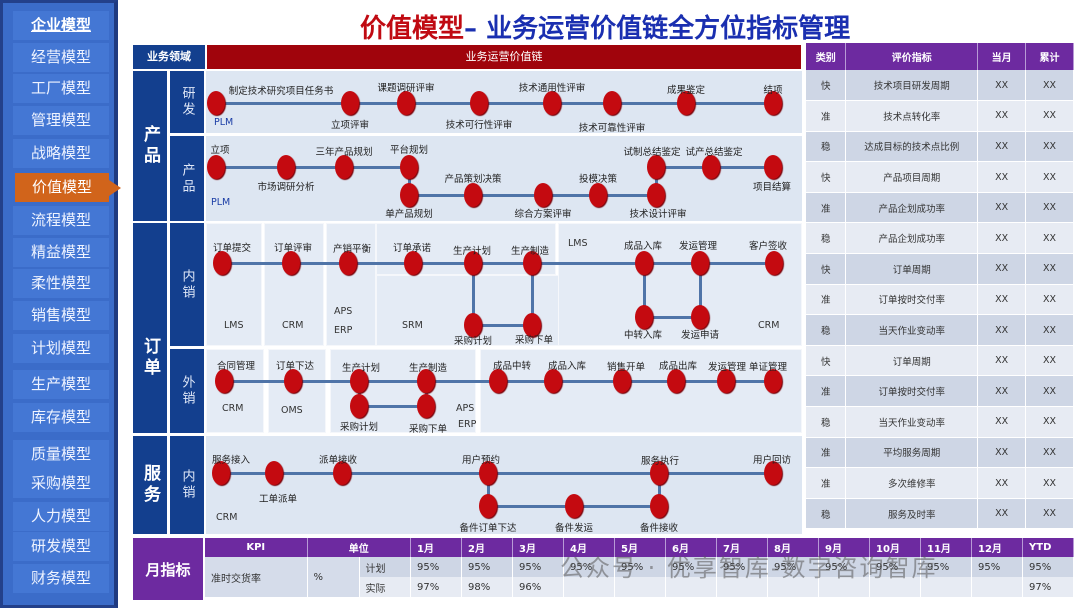 The width and height of the screenshot is (1080, 608). Describe the element at coordinates (216, 167) in the screenshot. I see `node-initiation` at that location.